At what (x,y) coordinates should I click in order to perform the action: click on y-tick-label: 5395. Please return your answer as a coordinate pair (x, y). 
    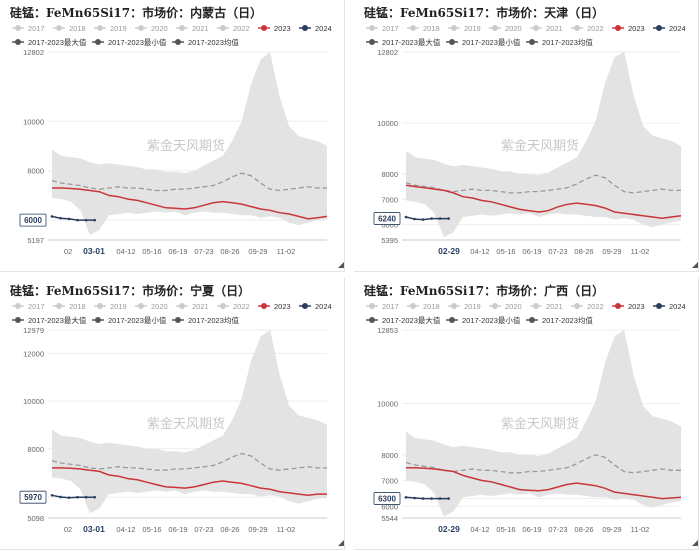
    Looking at the image, I should click on (389, 240).